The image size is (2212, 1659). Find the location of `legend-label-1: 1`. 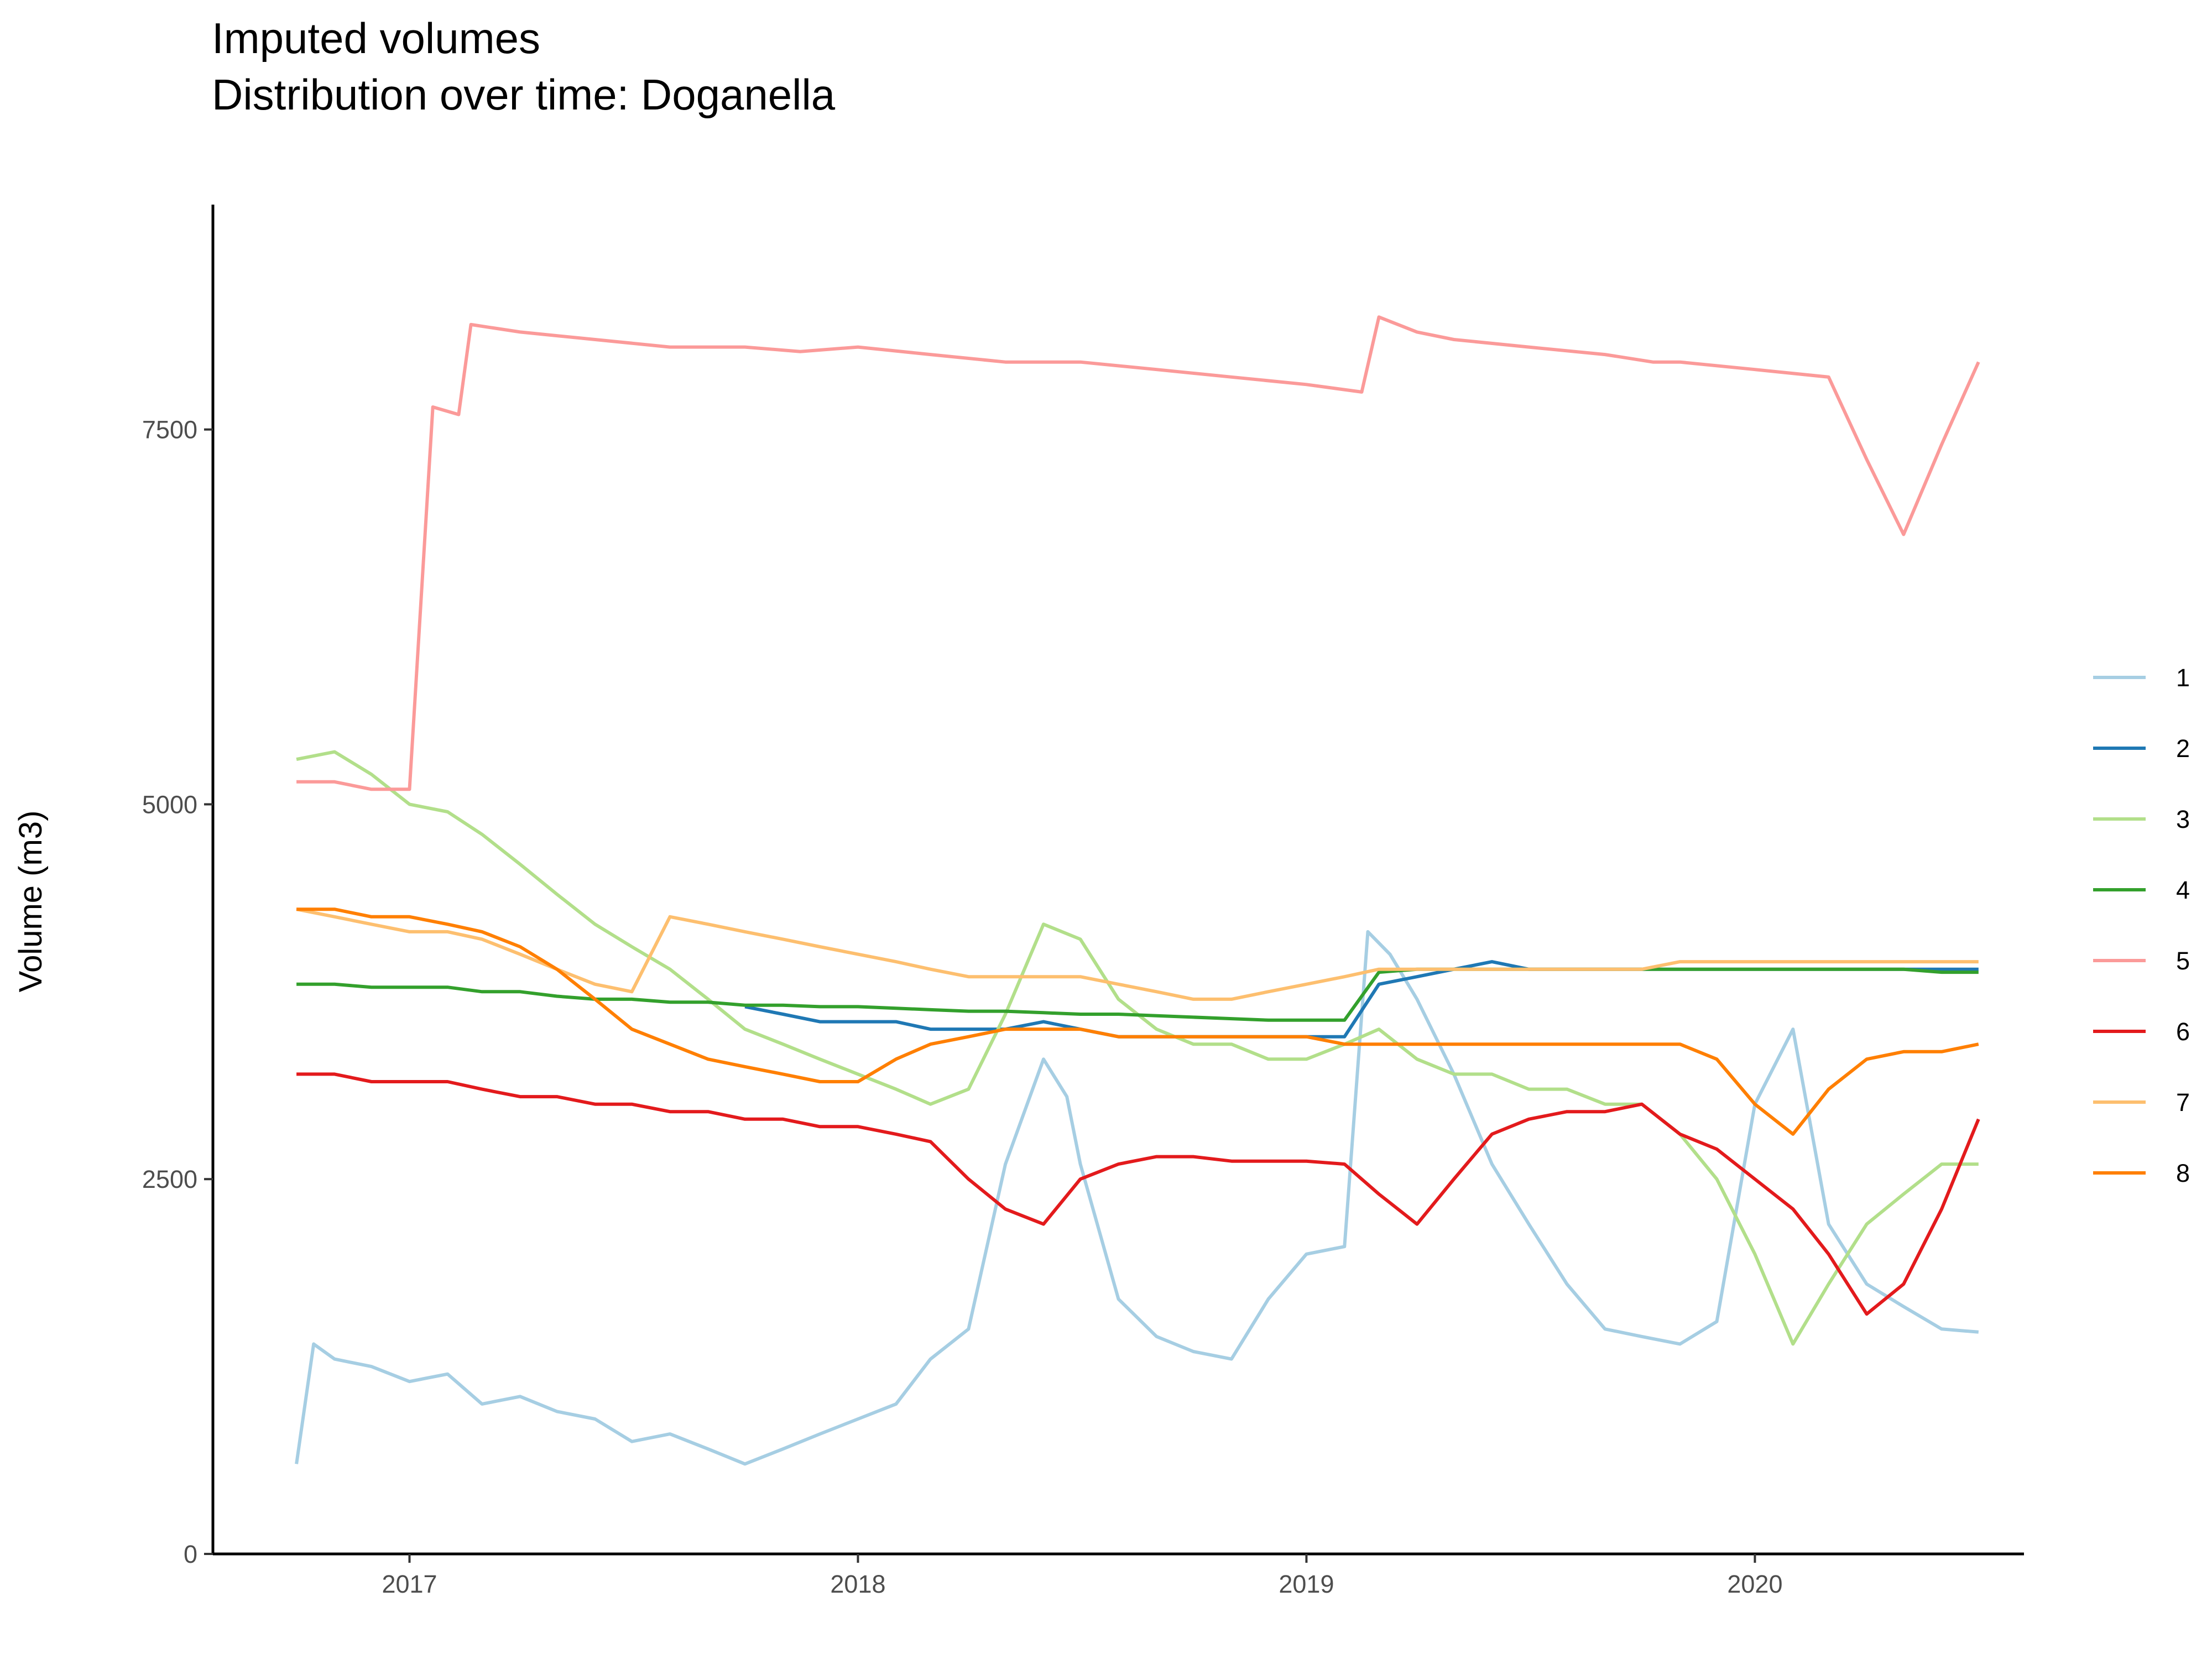

legend-label-1: 1 is located at coordinates (2183, 678).